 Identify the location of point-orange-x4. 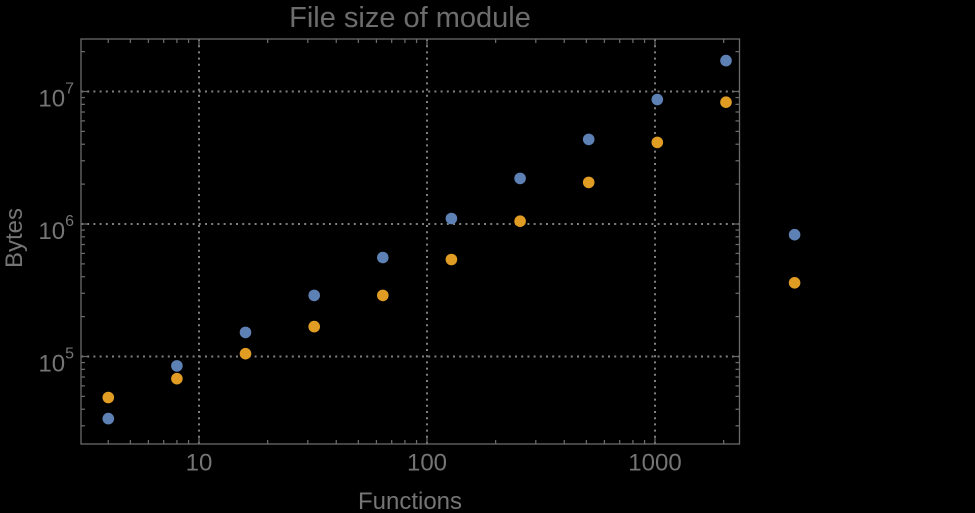
(108, 397).